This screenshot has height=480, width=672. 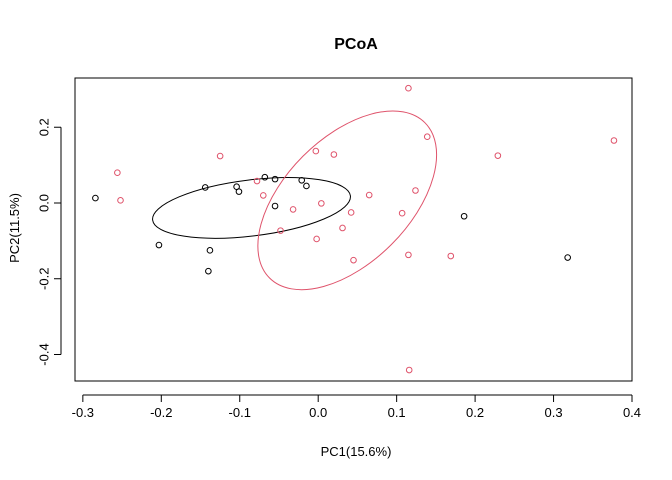 I want to click on x-tick-label: -0.2, so click(x=161, y=412).